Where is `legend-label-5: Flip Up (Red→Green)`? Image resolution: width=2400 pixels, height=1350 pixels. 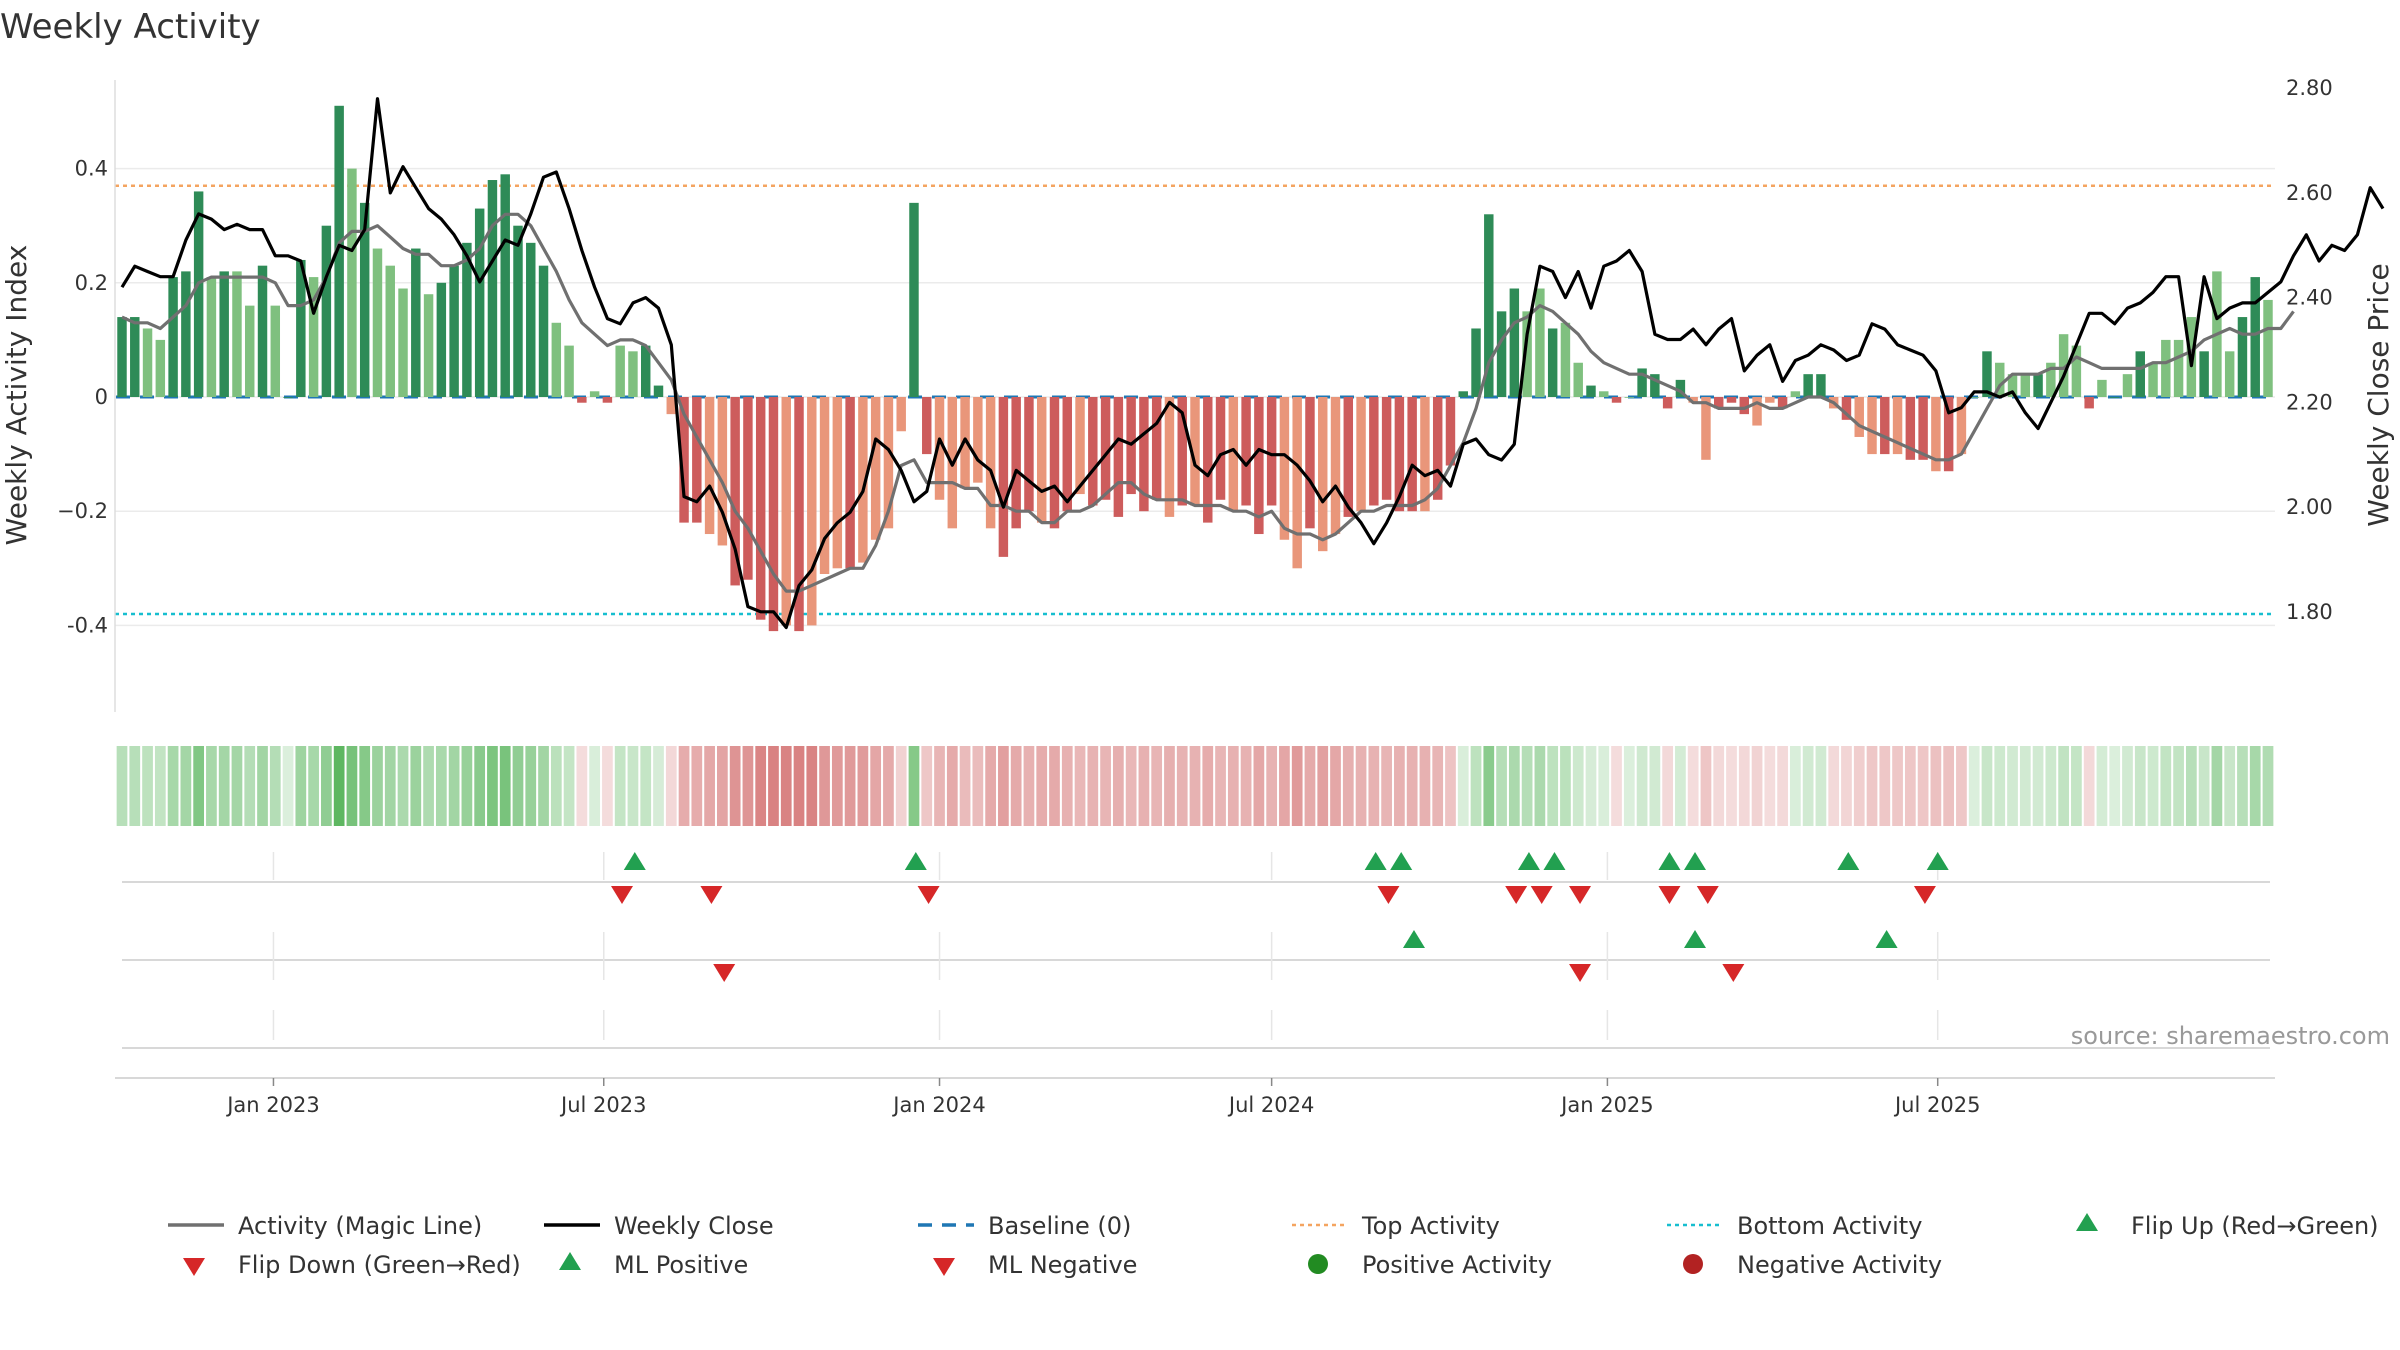
legend-label-5: Flip Up (Red→Green) is located at coordinates (2255, 1226).